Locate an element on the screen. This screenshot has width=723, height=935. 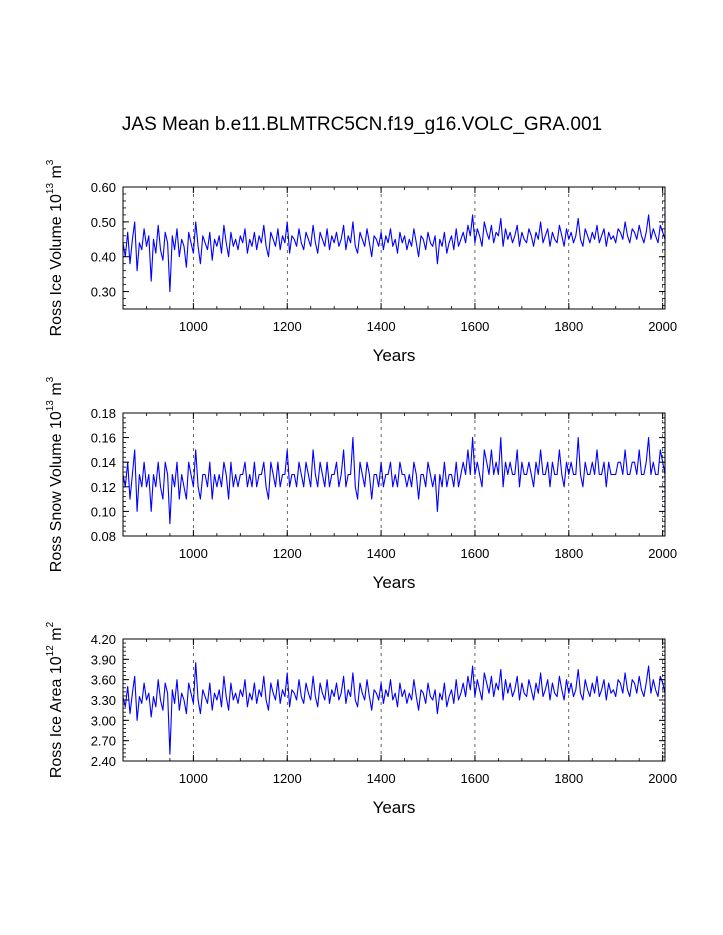
panel-1-ytick-label: 0.50 is located at coordinates (103, 222).